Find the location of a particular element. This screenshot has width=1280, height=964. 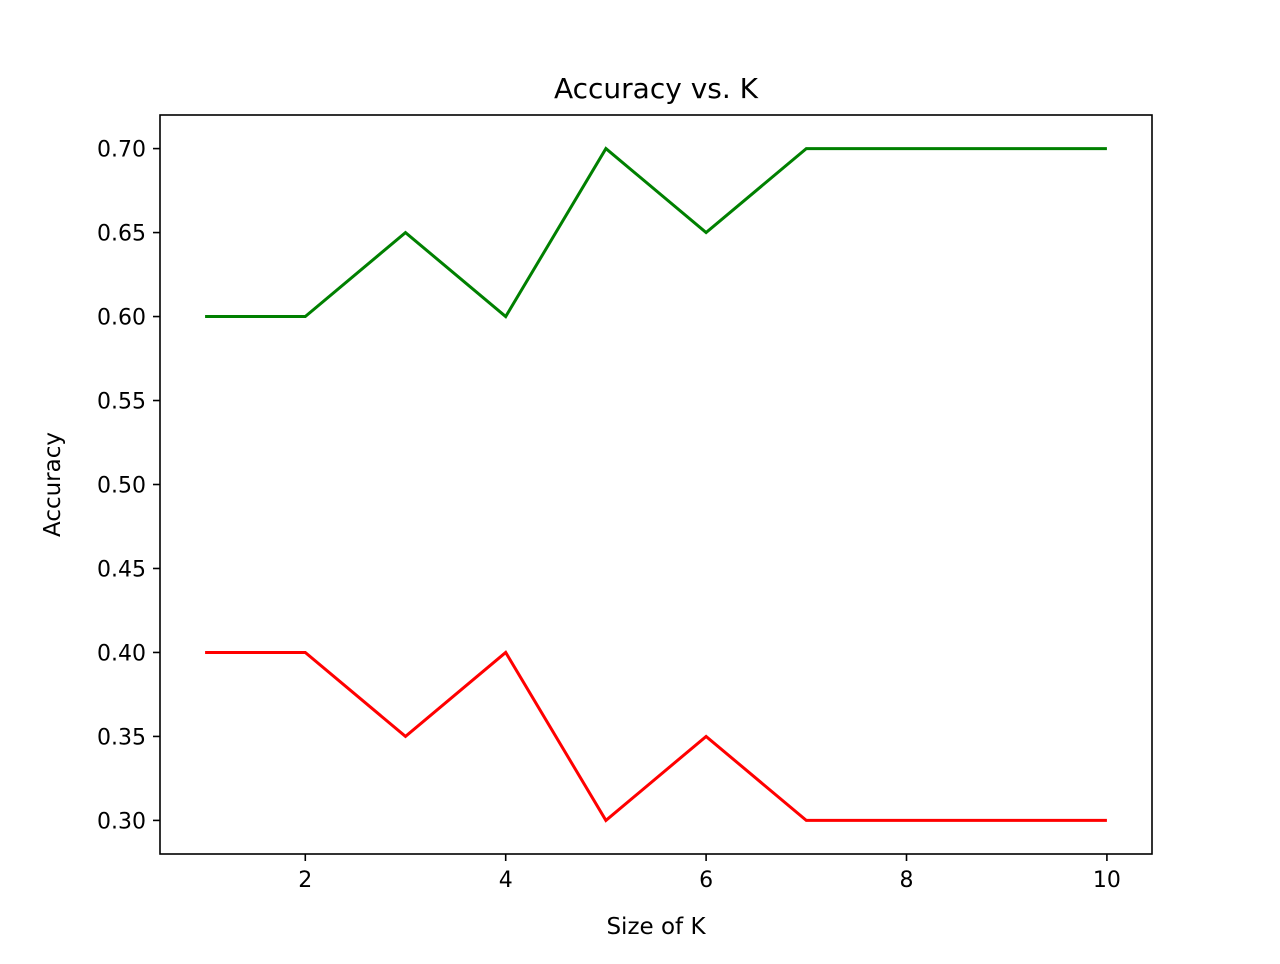

x-tick-label: 10 is located at coordinates (1107, 880).